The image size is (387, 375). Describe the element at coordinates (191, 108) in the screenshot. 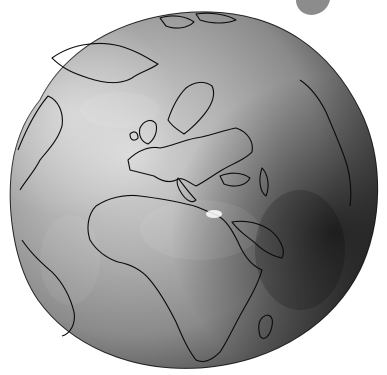

I see `coastline-scandinavia` at that location.